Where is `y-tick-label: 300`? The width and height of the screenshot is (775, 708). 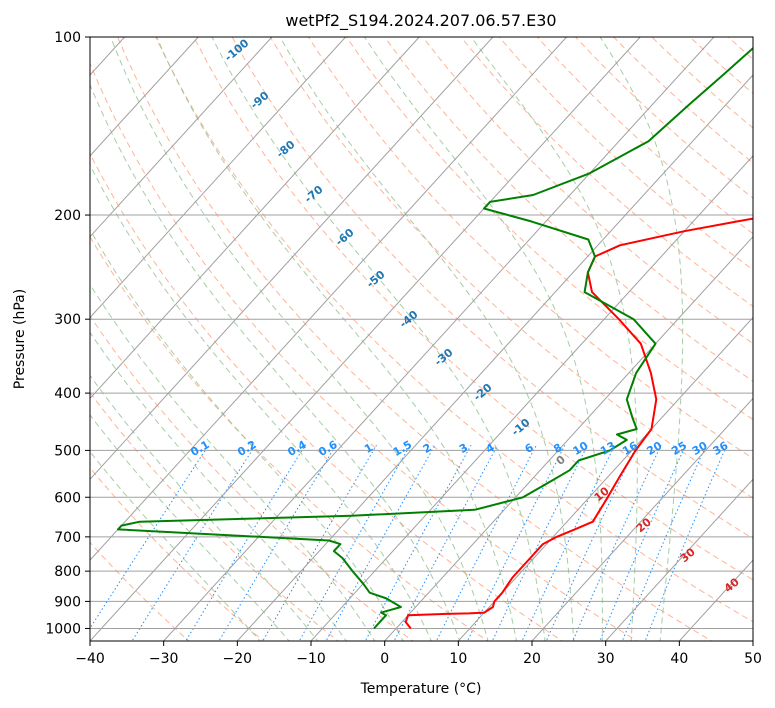 y-tick-label: 300 is located at coordinates (67, 320).